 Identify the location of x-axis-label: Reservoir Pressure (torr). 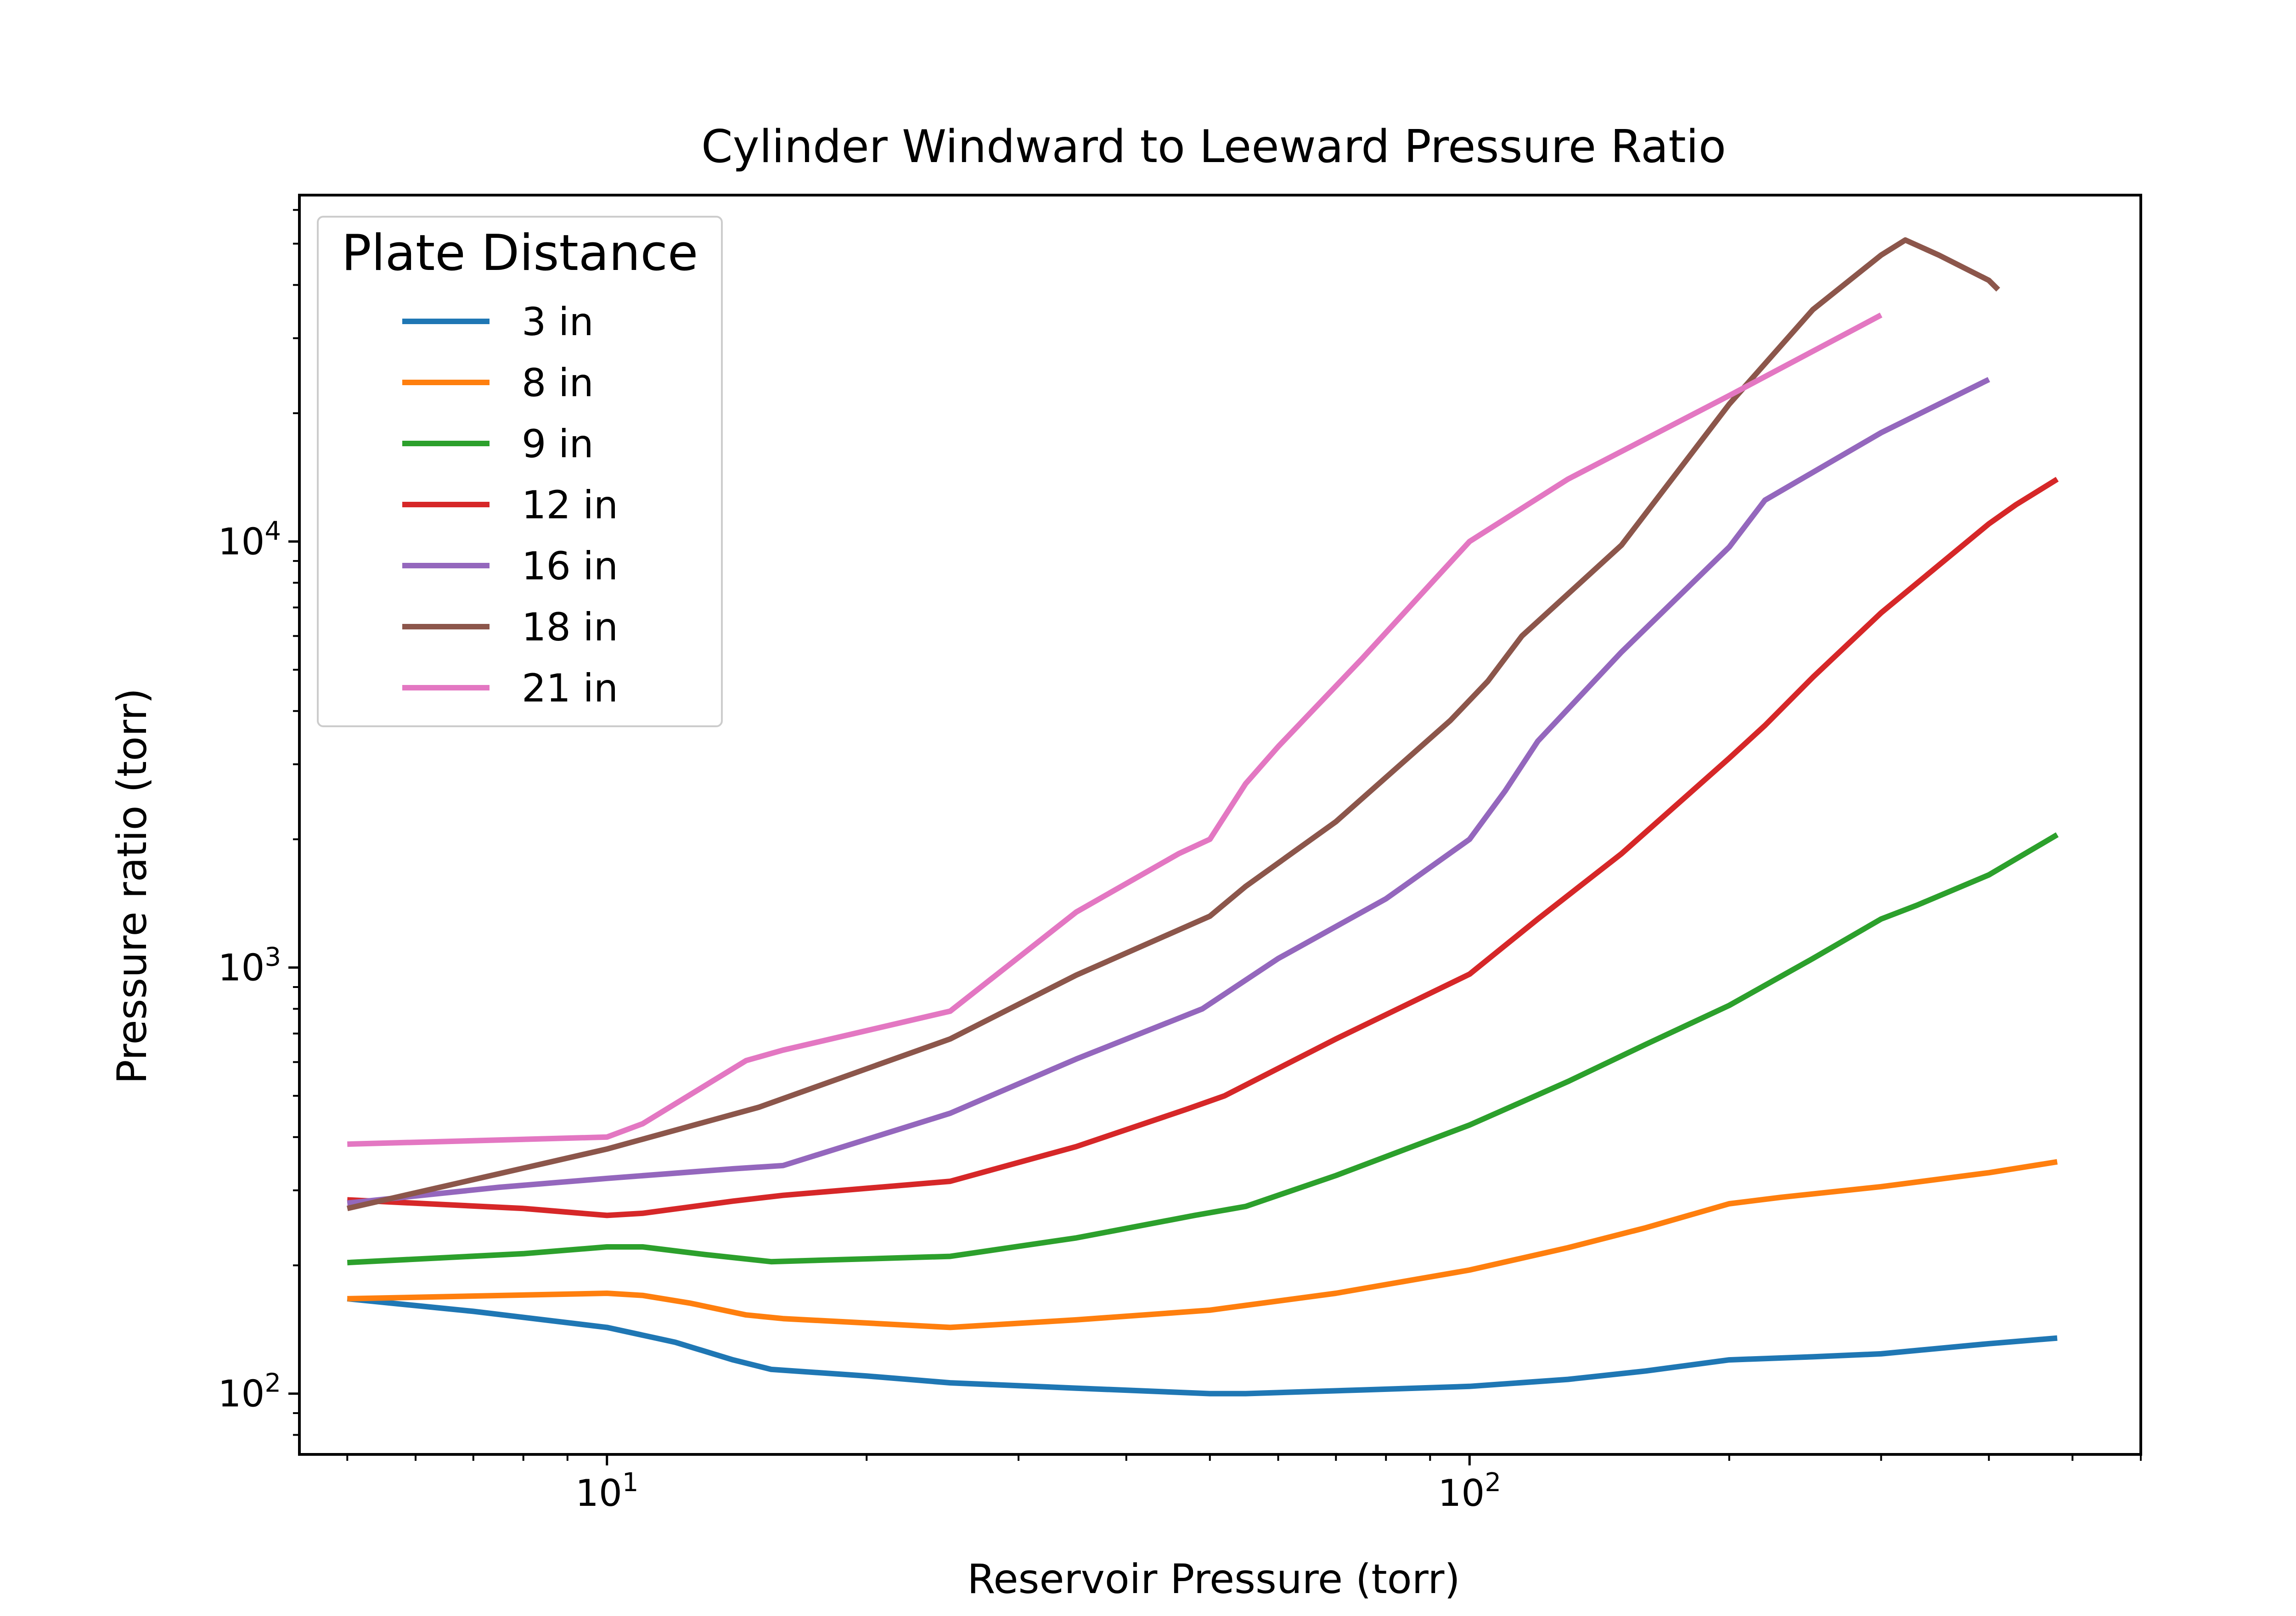
(1213, 1579).